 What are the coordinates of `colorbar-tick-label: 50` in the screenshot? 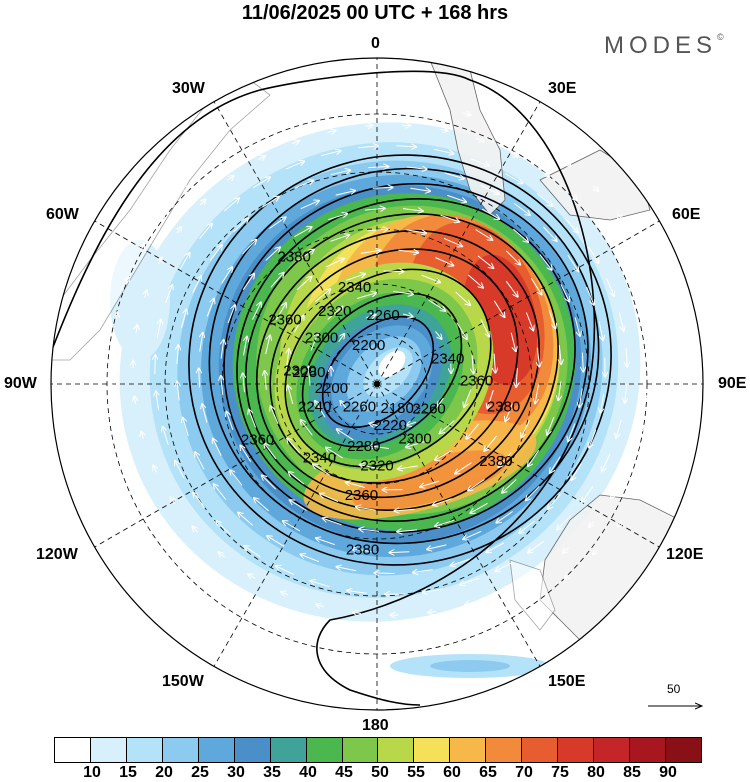 It's located at (380, 772).